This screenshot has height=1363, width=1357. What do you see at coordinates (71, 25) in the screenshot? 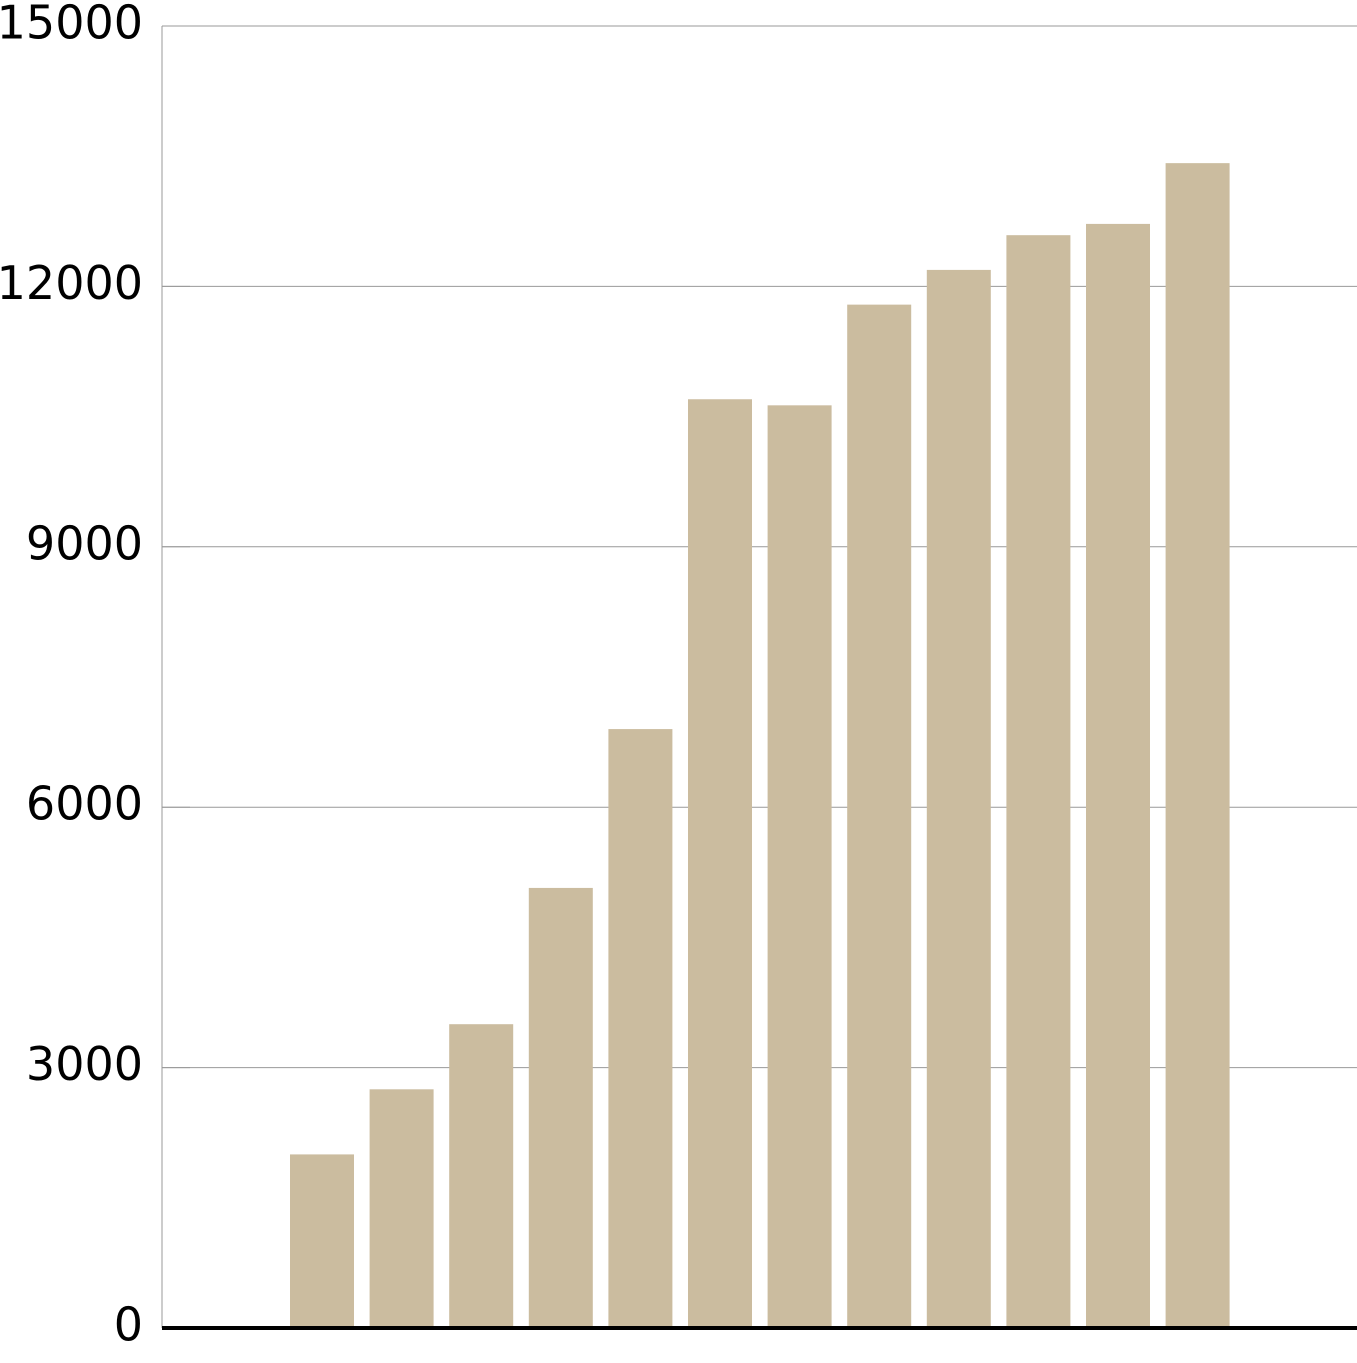
I see `y-tick-label: 15000` at bounding box center [71, 25].